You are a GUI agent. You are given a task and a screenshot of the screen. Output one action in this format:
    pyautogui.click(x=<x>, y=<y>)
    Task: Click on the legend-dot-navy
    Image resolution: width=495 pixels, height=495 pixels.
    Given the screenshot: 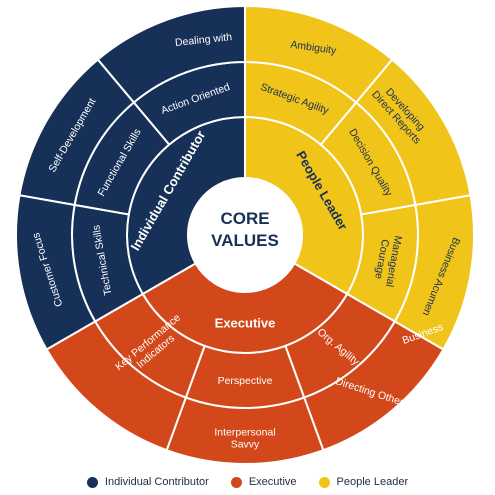 What is the action you would take?
    pyautogui.click(x=92, y=482)
    